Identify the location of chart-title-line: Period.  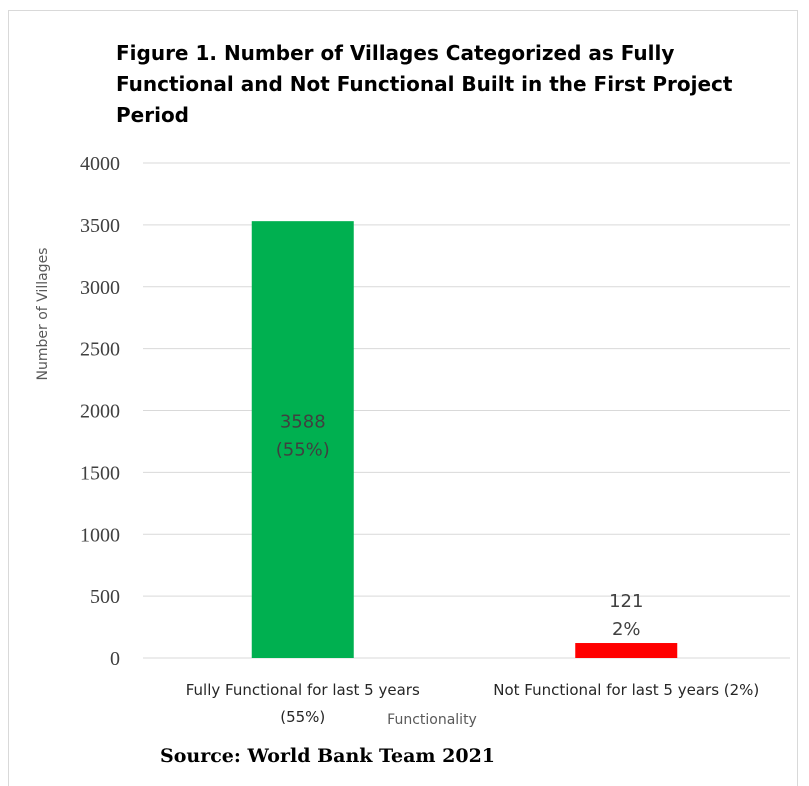
(152, 115).